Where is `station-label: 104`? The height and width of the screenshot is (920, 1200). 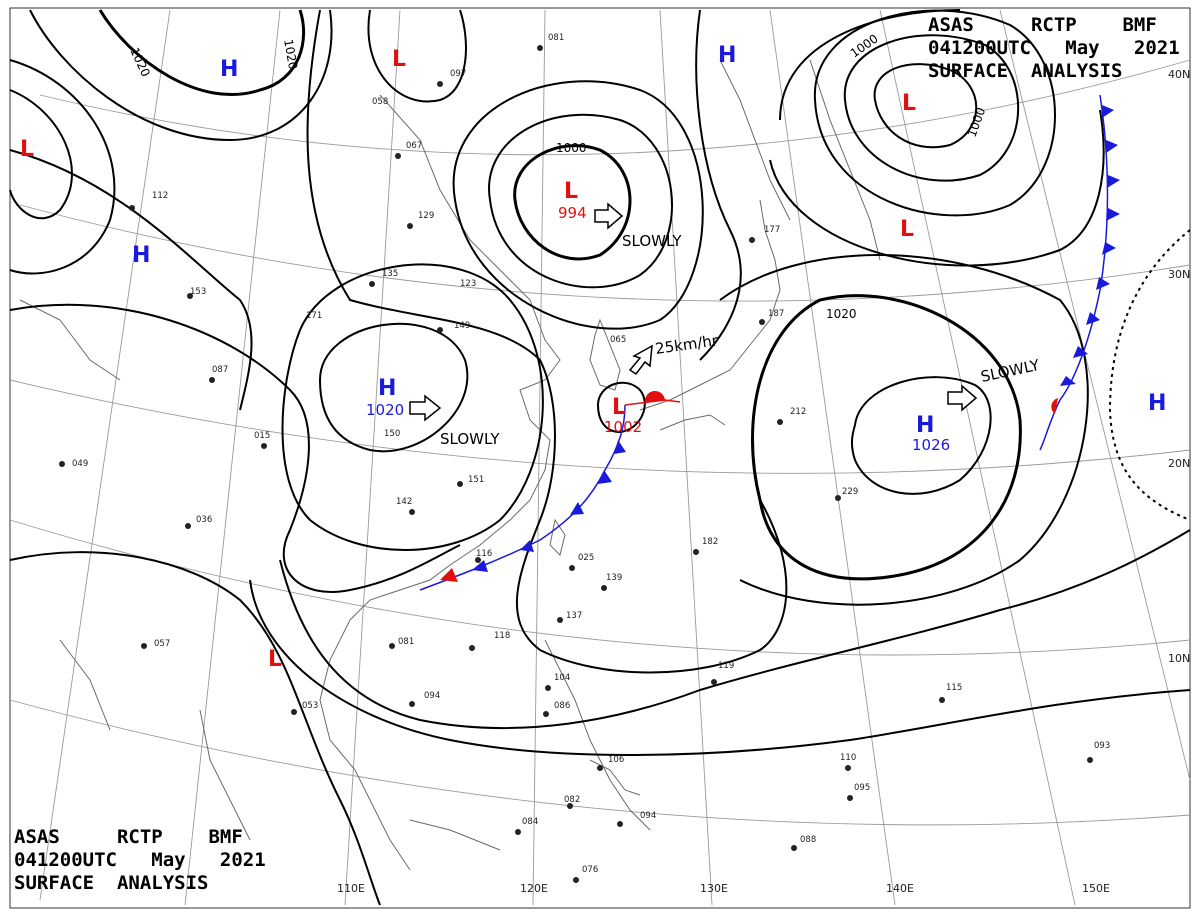 station-label: 104 is located at coordinates (562, 678).